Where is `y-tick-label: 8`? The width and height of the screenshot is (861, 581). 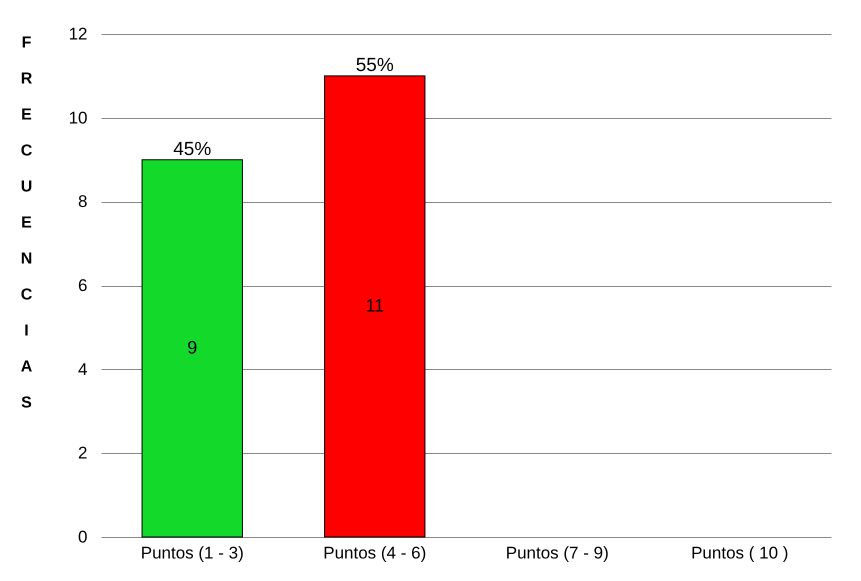 y-tick-label: 8 is located at coordinates (83, 202).